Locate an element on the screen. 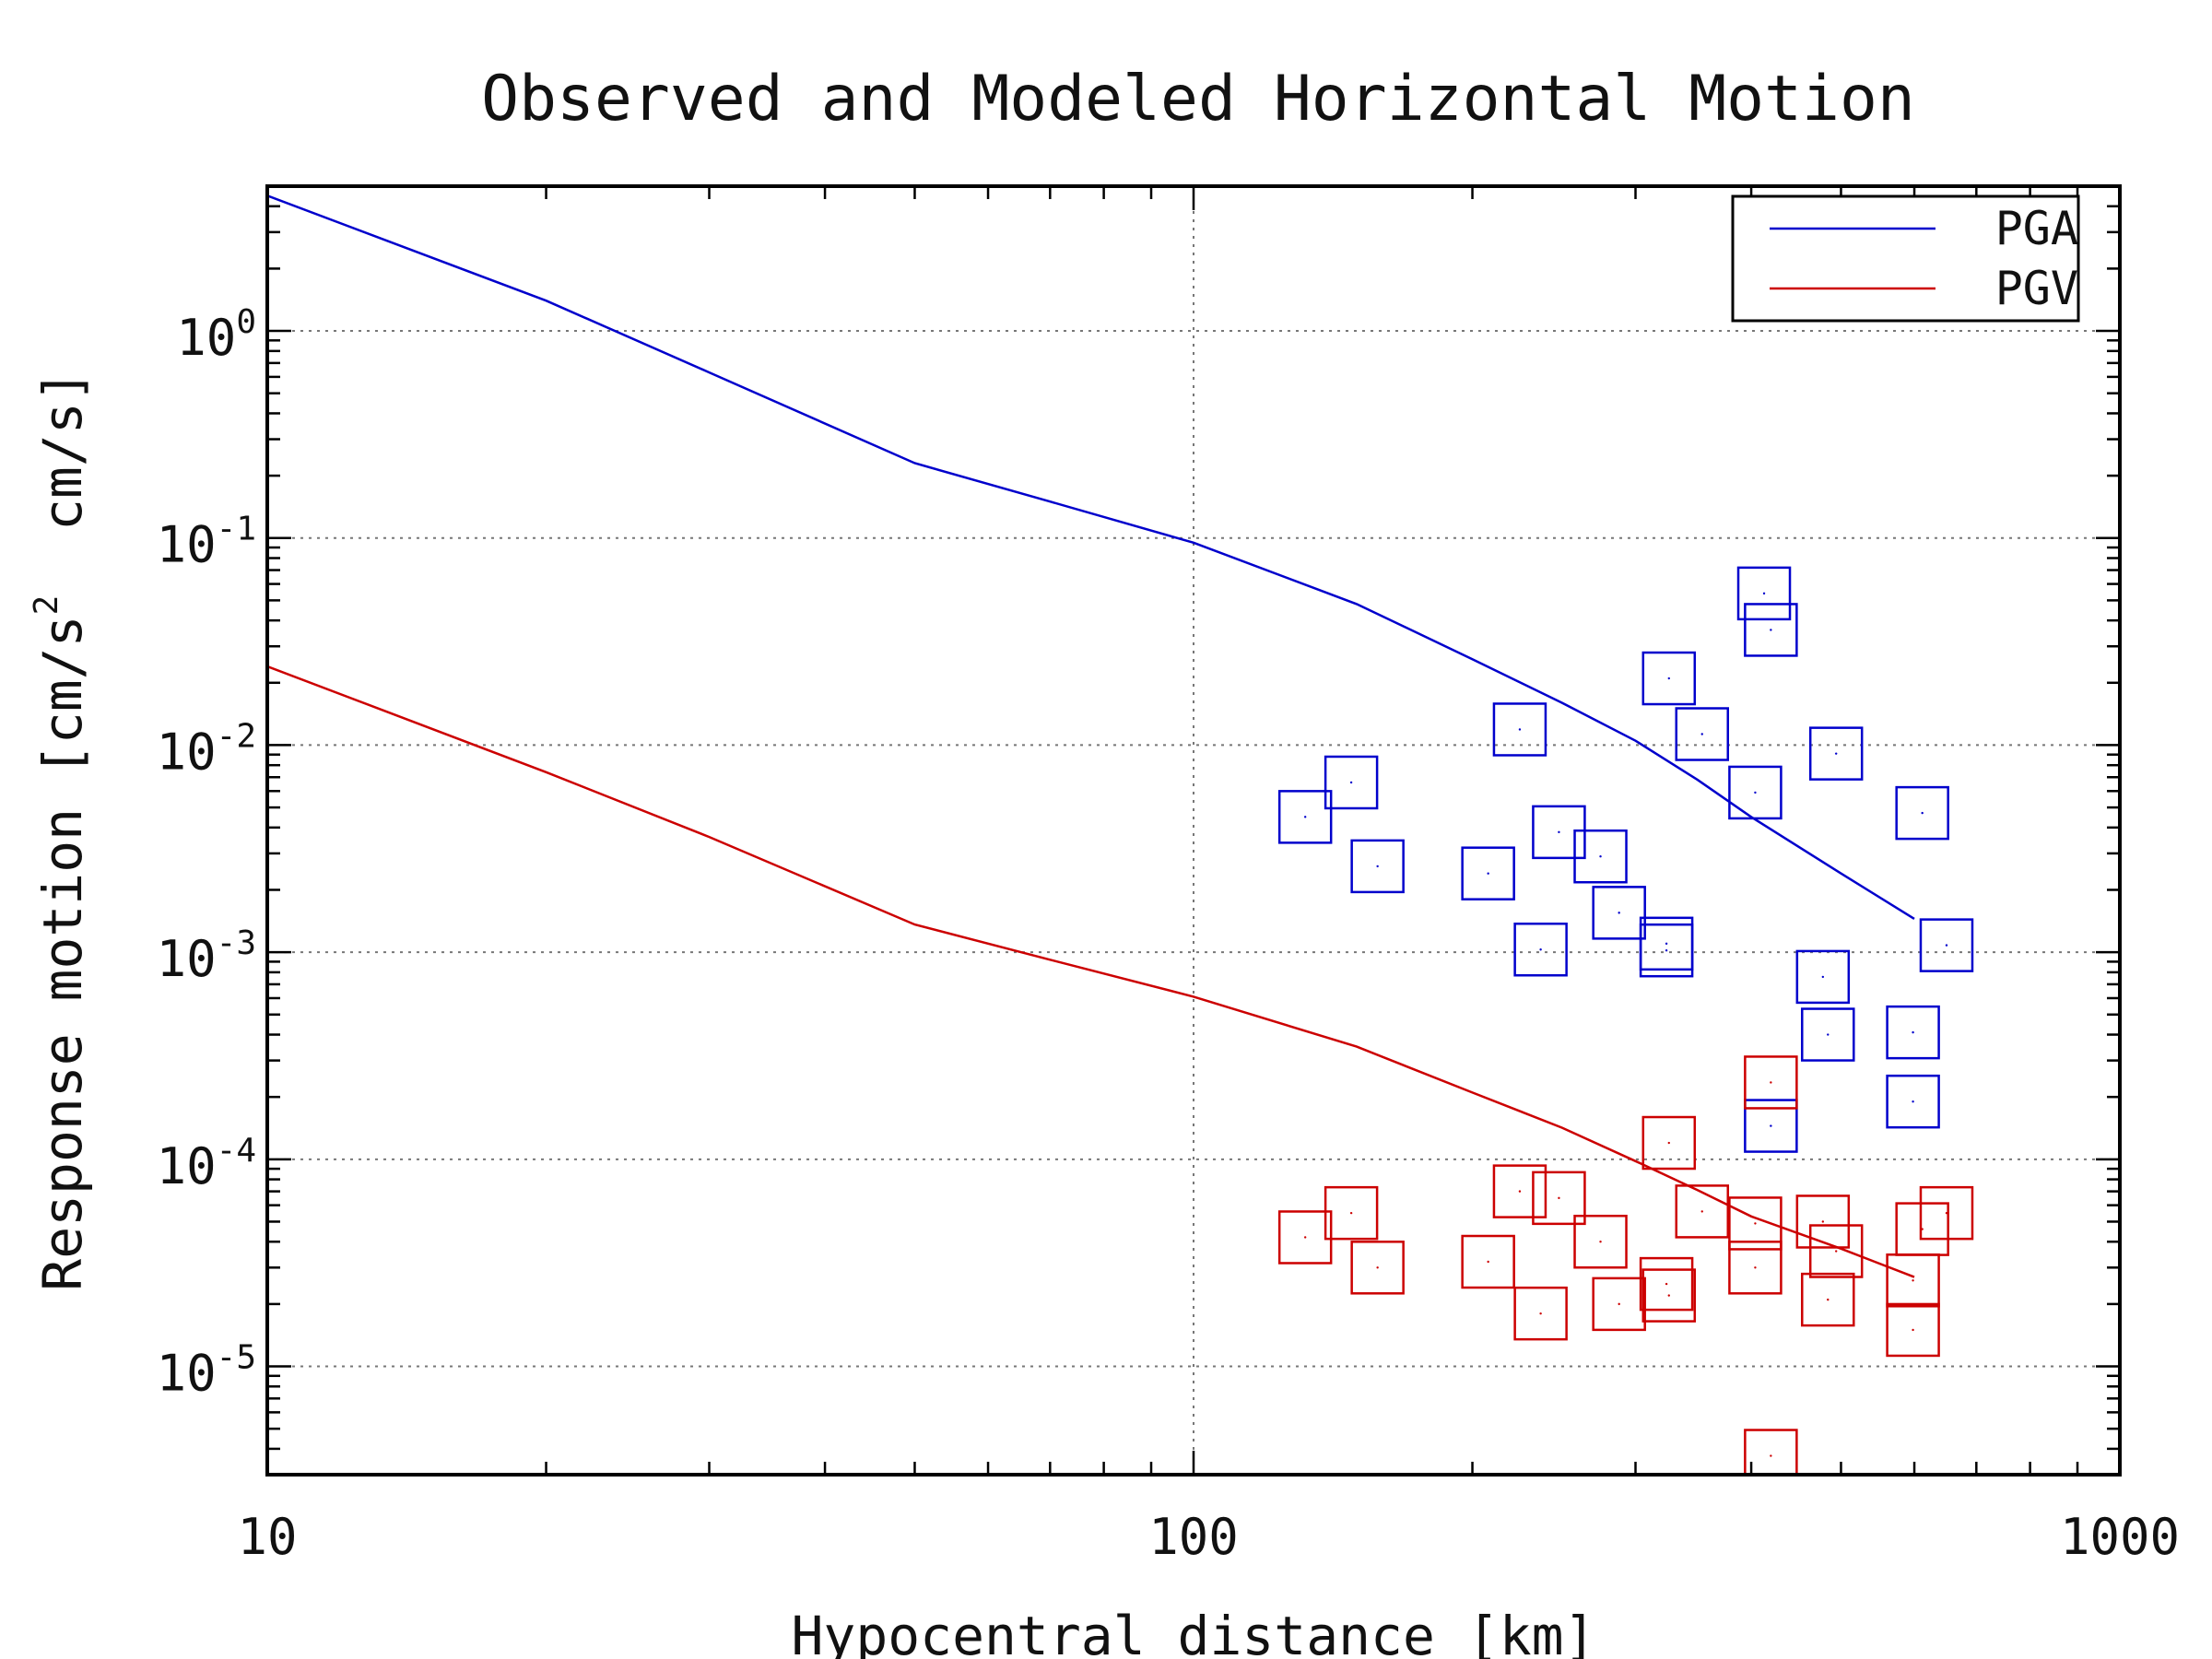 This screenshot has width=2212, height=1659. y-tick-label: 10⁻⁵ is located at coordinates (206, 1371).